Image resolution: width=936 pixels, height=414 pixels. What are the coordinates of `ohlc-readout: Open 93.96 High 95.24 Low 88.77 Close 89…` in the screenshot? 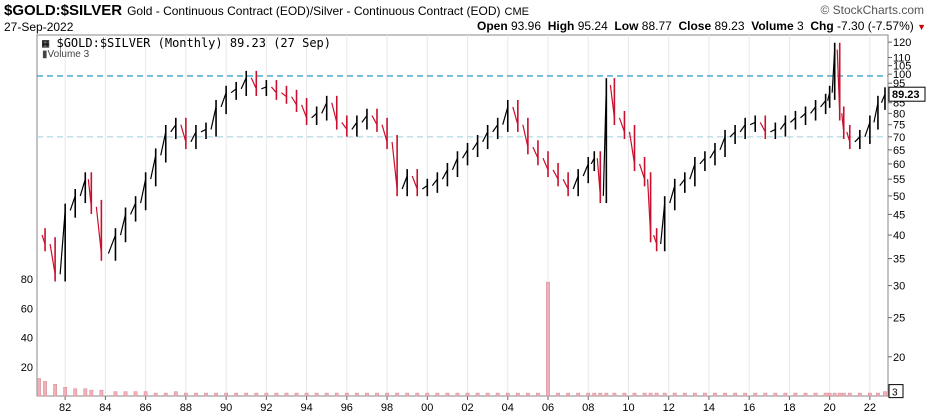 It's located at (701, 26).